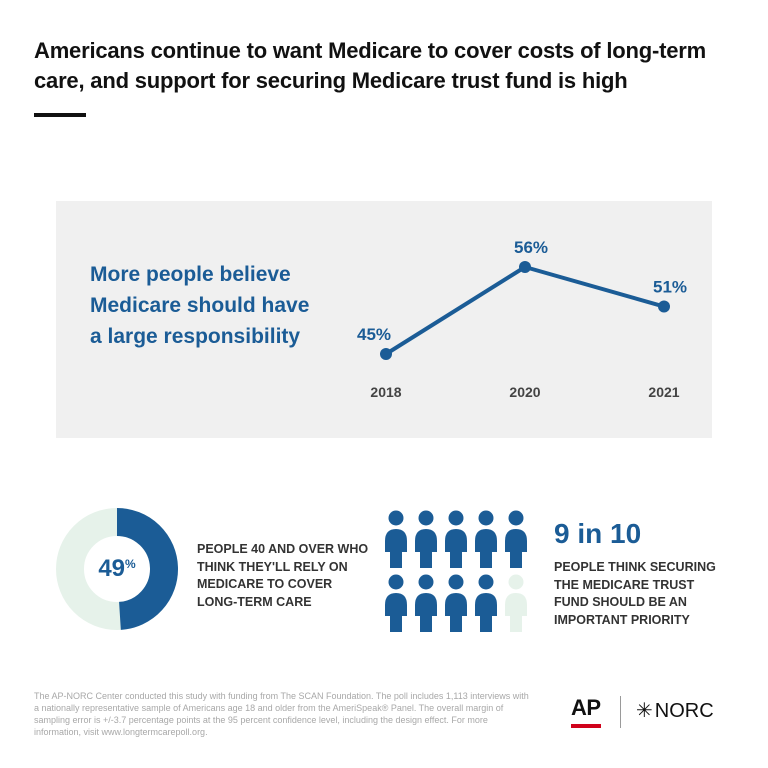 The width and height of the screenshot is (768, 768). What do you see at coordinates (374, 334) in the screenshot?
I see `data-label: 45%` at bounding box center [374, 334].